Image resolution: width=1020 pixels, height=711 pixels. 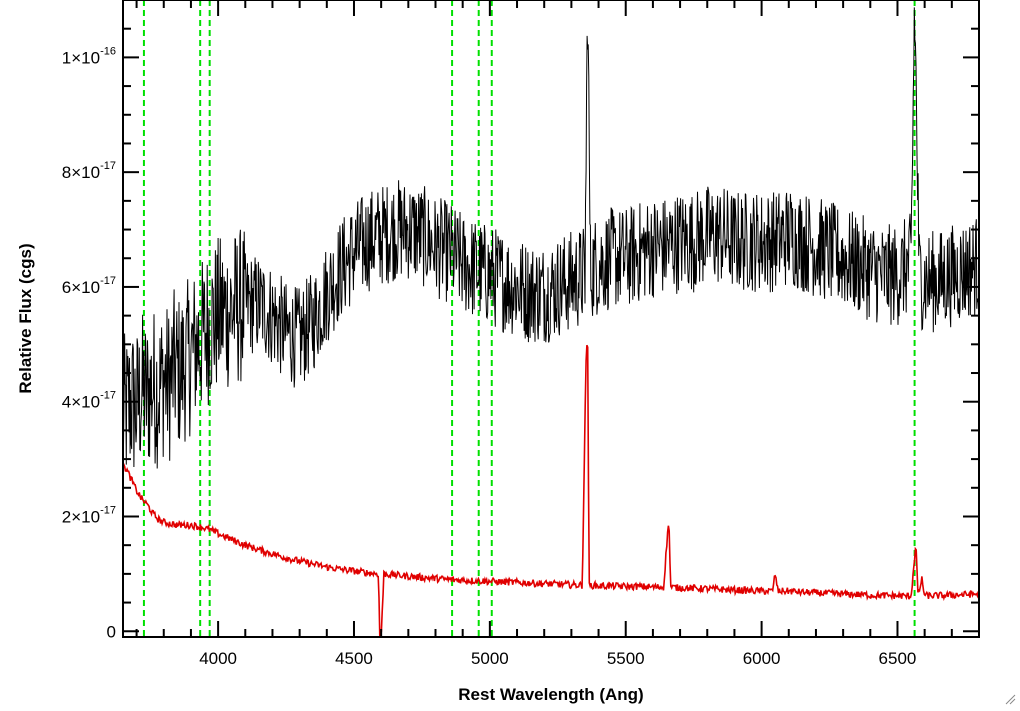 What do you see at coordinates (490, 658) in the screenshot?
I see `x-tick-label: 5000` at bounding box center [490, 658].